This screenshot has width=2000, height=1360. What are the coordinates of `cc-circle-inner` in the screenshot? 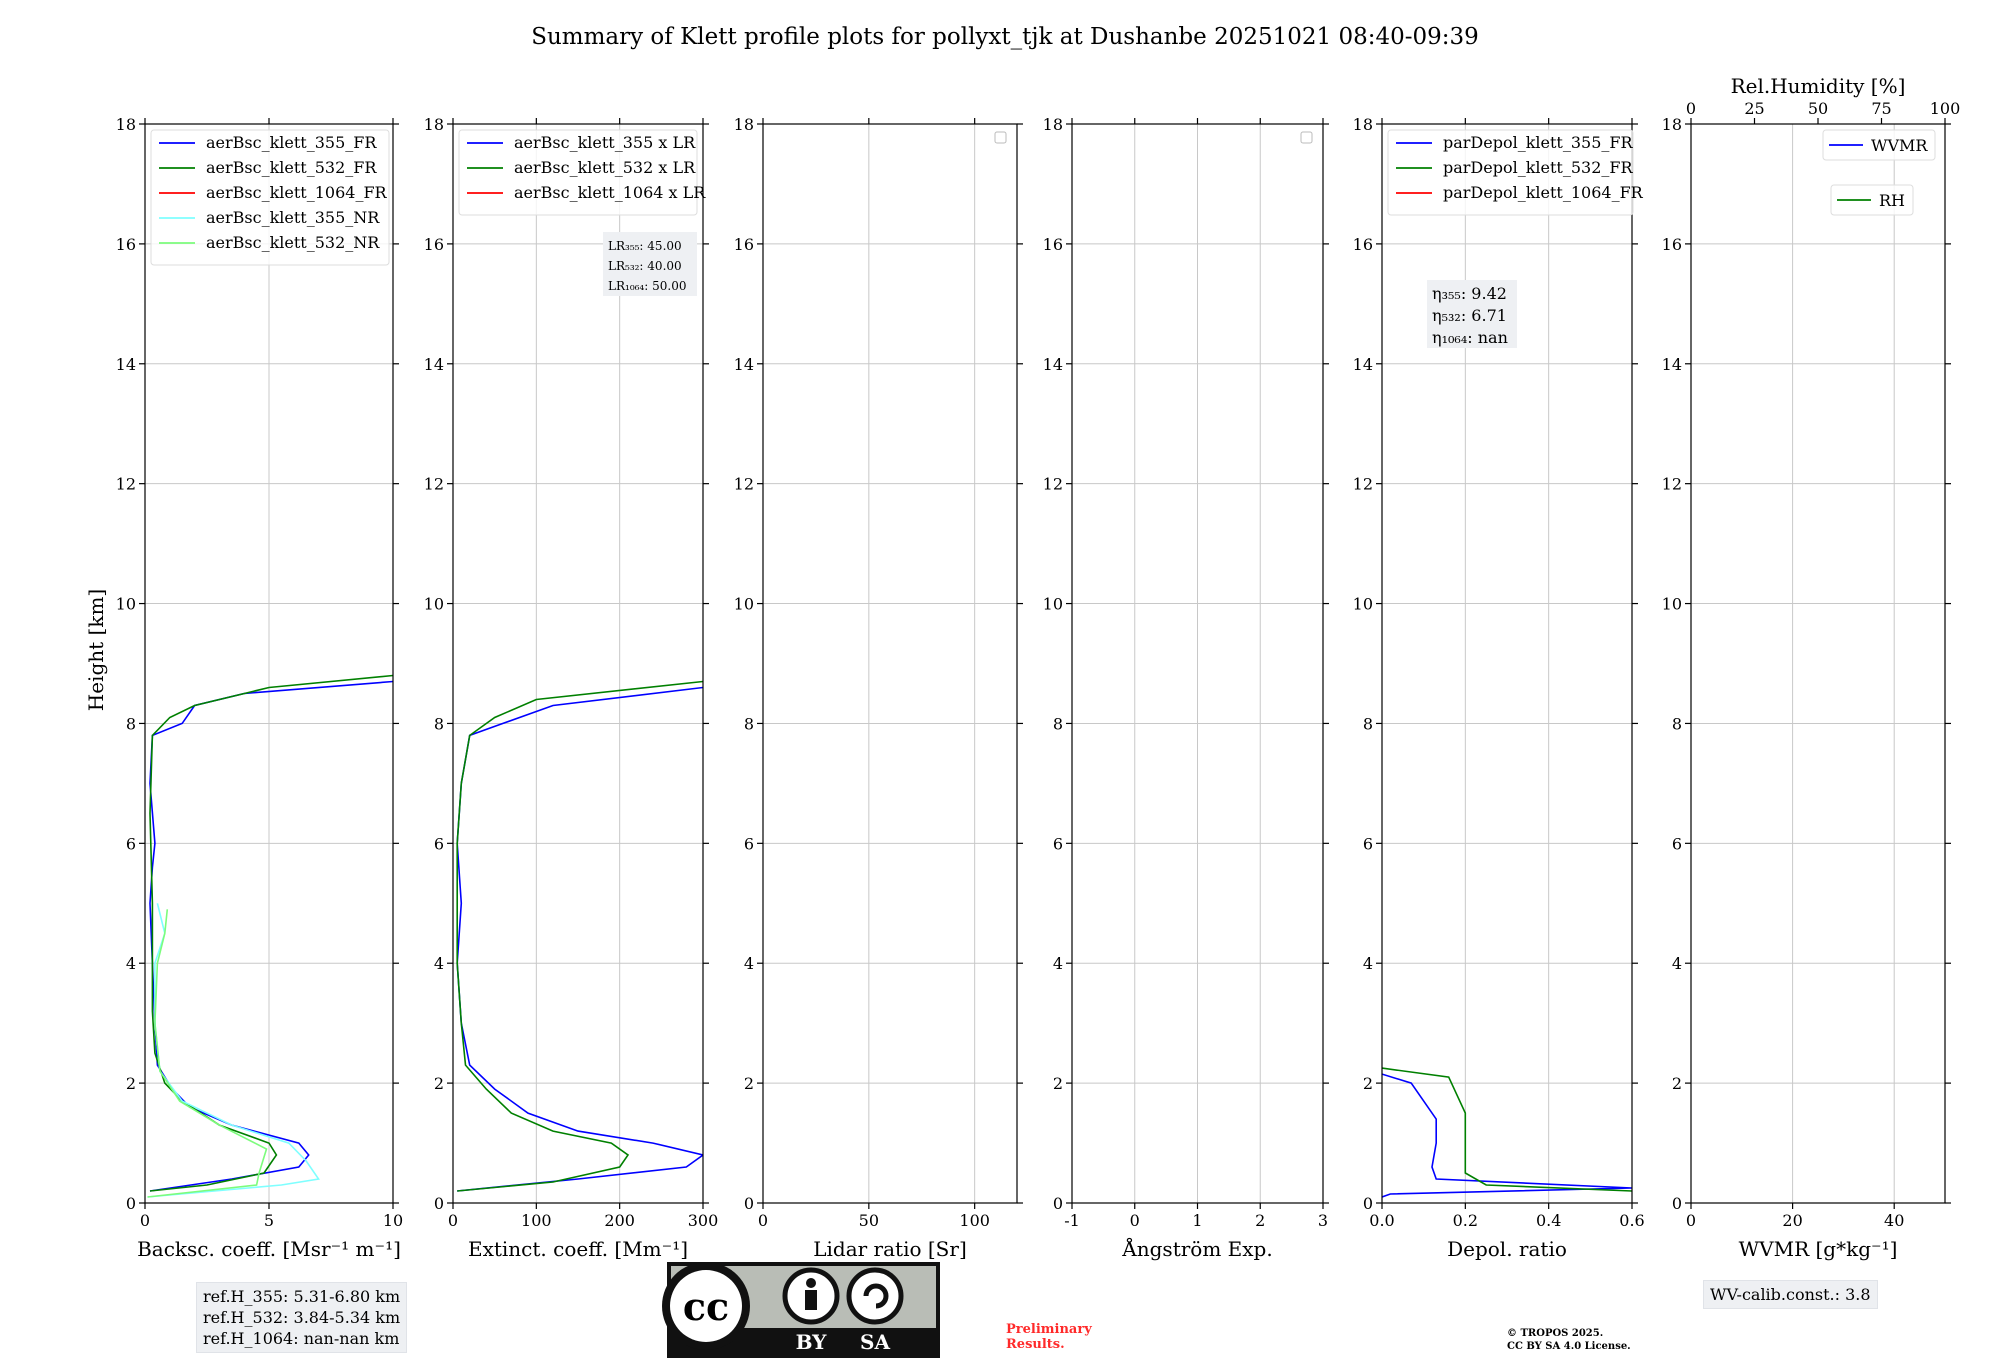 It's located at (706, 1306).